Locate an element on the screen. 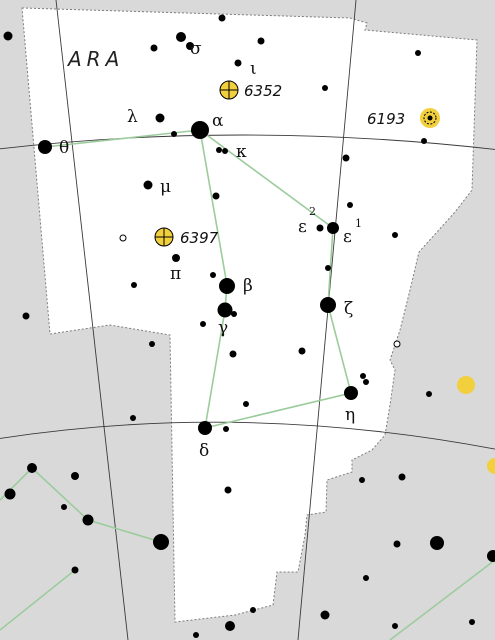 This screenshot has height=640, width=495. globular-cluster-ngc6397: 6397 is located at coordinates (186, 237).